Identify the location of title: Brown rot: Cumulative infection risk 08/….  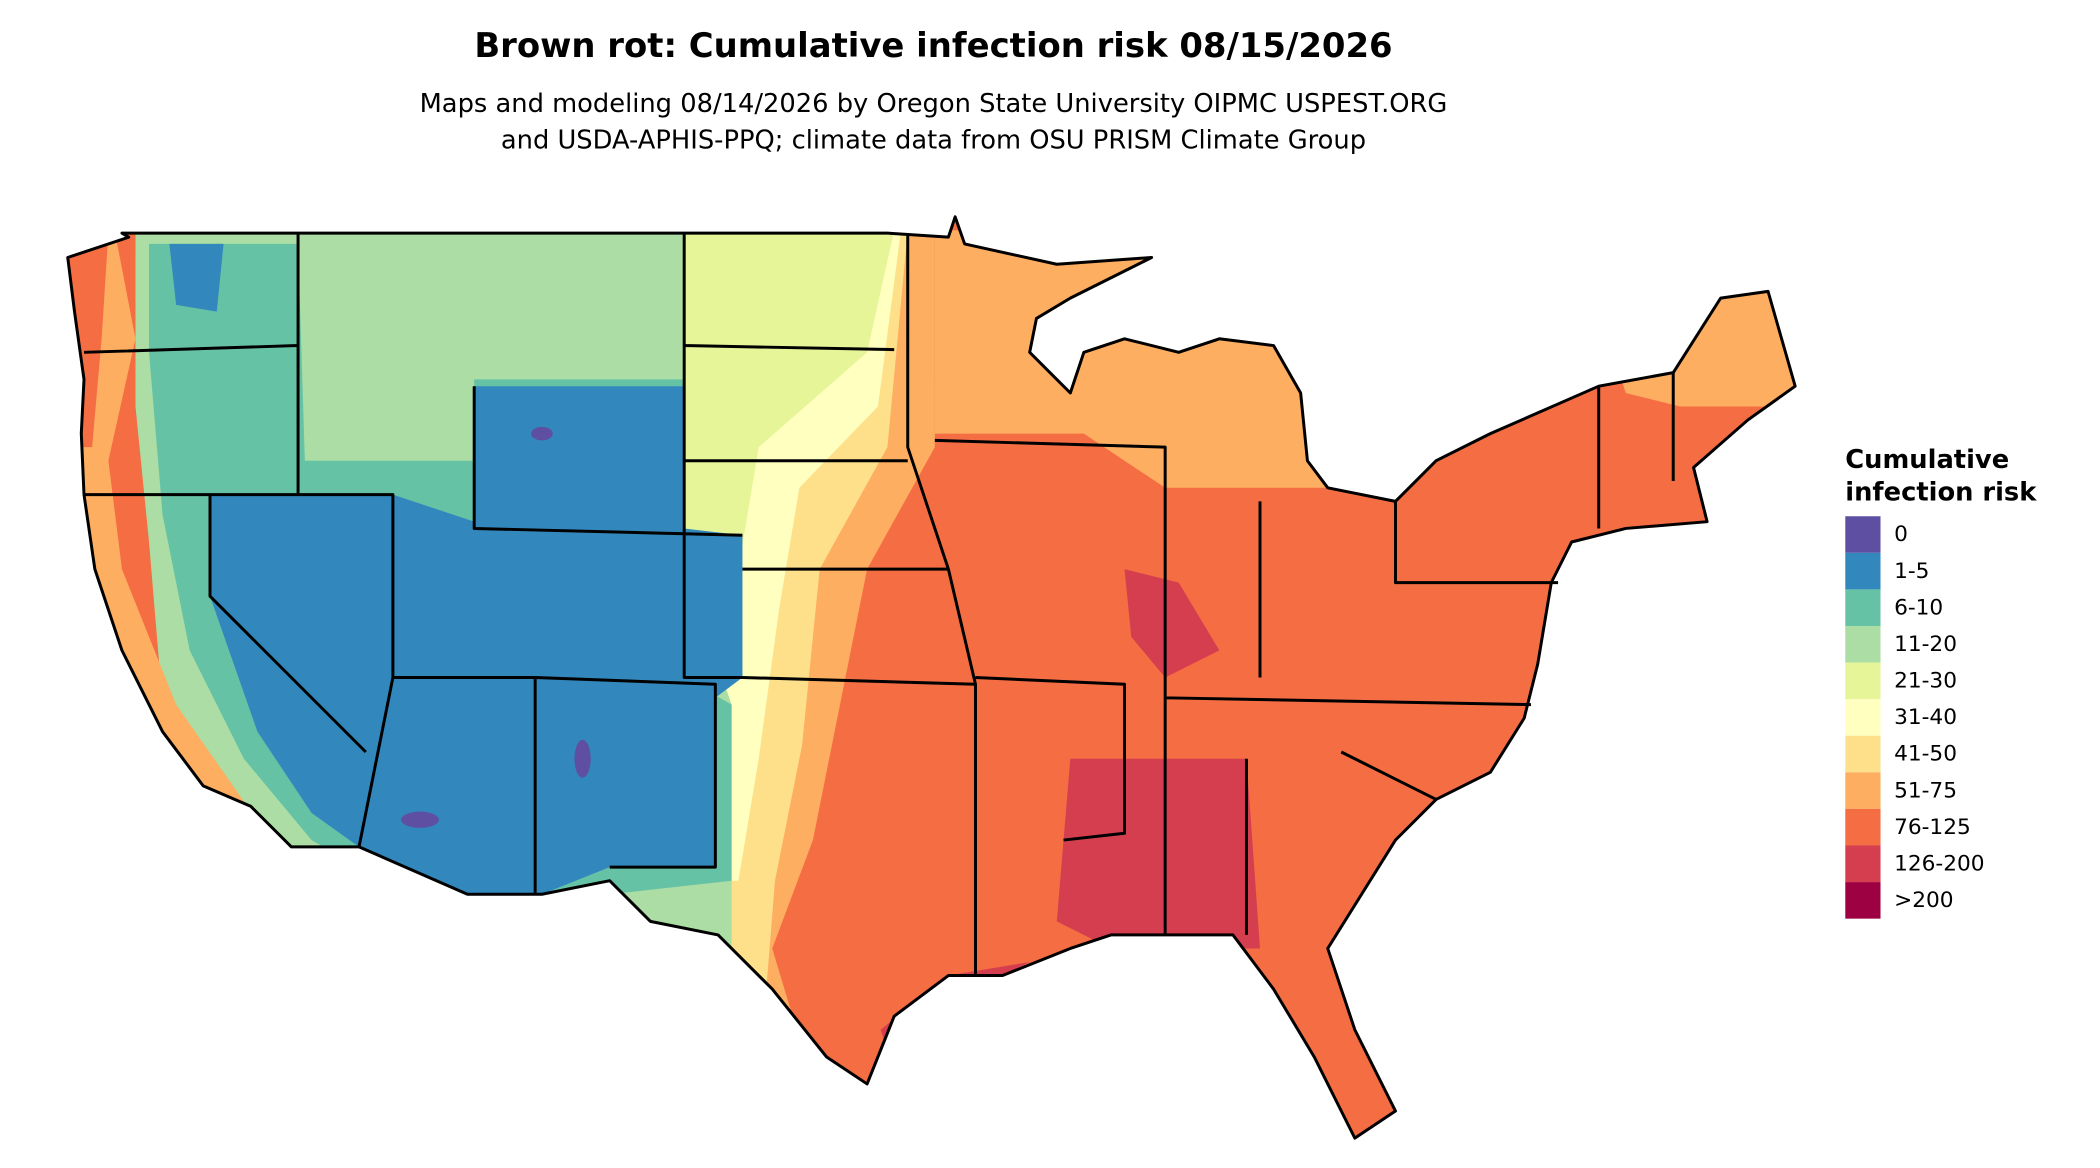
(933, 45).